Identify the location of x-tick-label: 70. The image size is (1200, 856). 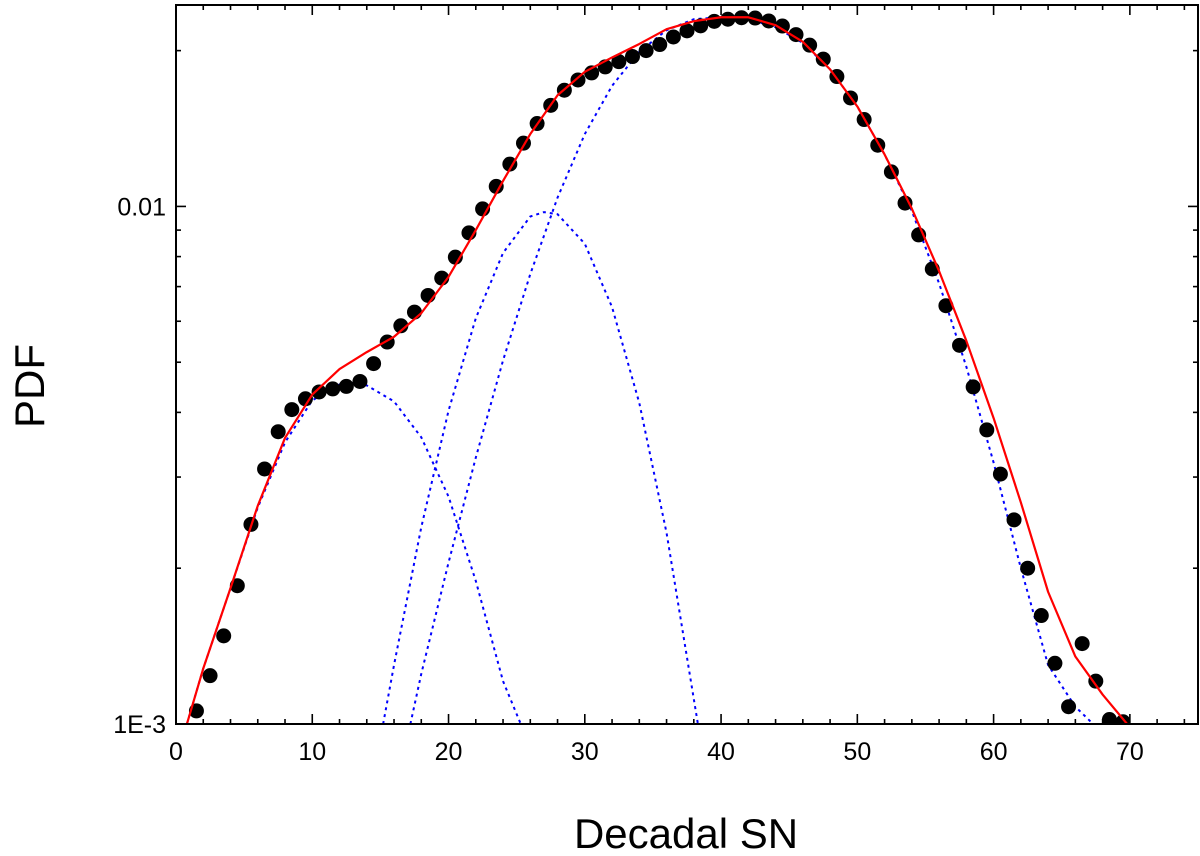
(1130, 752).